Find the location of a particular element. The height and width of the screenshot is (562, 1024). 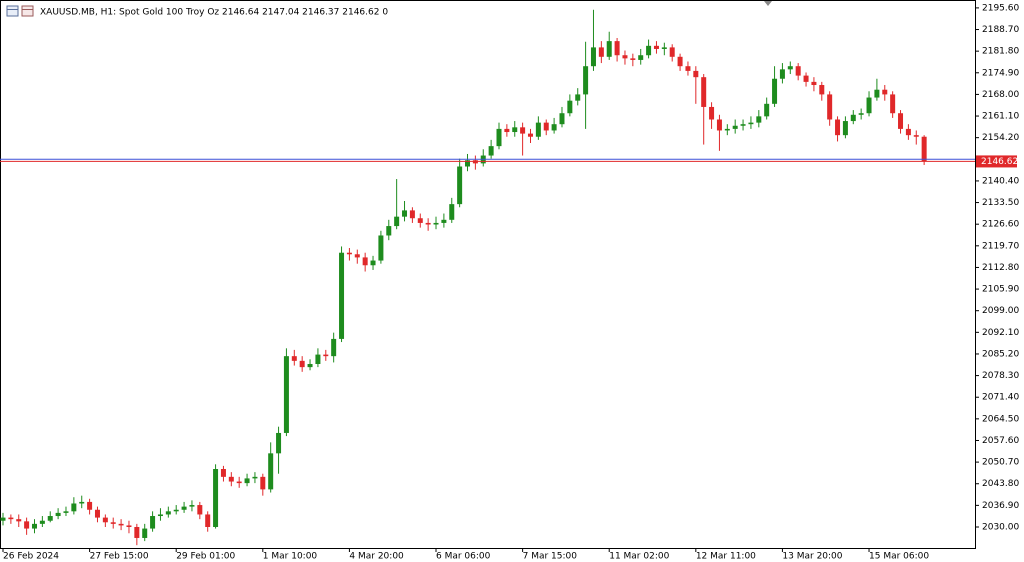

x-tick-label: 1 Mar 10:00 is located at coordinates (290, 557).